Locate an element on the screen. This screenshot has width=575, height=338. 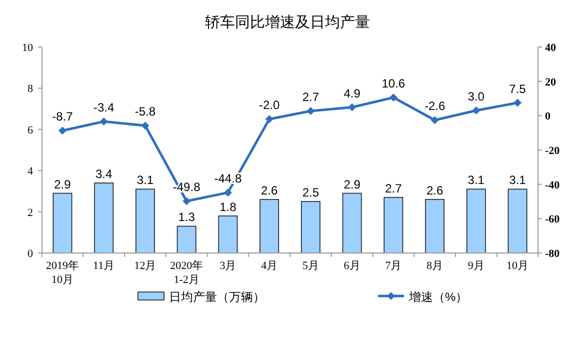
data-label: 7.5 is located at coordinates (517, 89).